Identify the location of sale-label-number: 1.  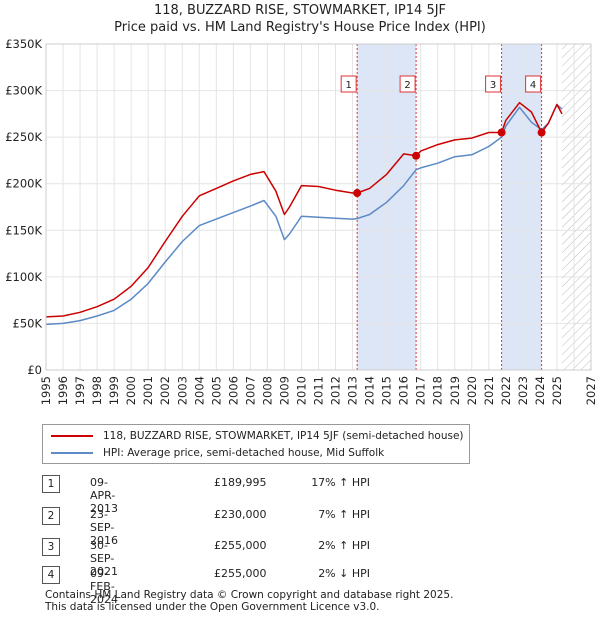
(348, 85).